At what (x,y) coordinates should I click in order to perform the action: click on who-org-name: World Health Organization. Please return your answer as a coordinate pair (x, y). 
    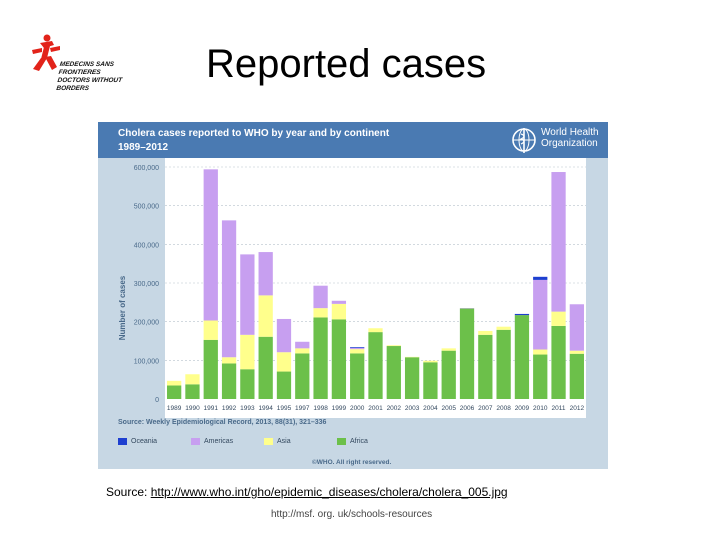
    Looking at the image, I should click on (574, 138).